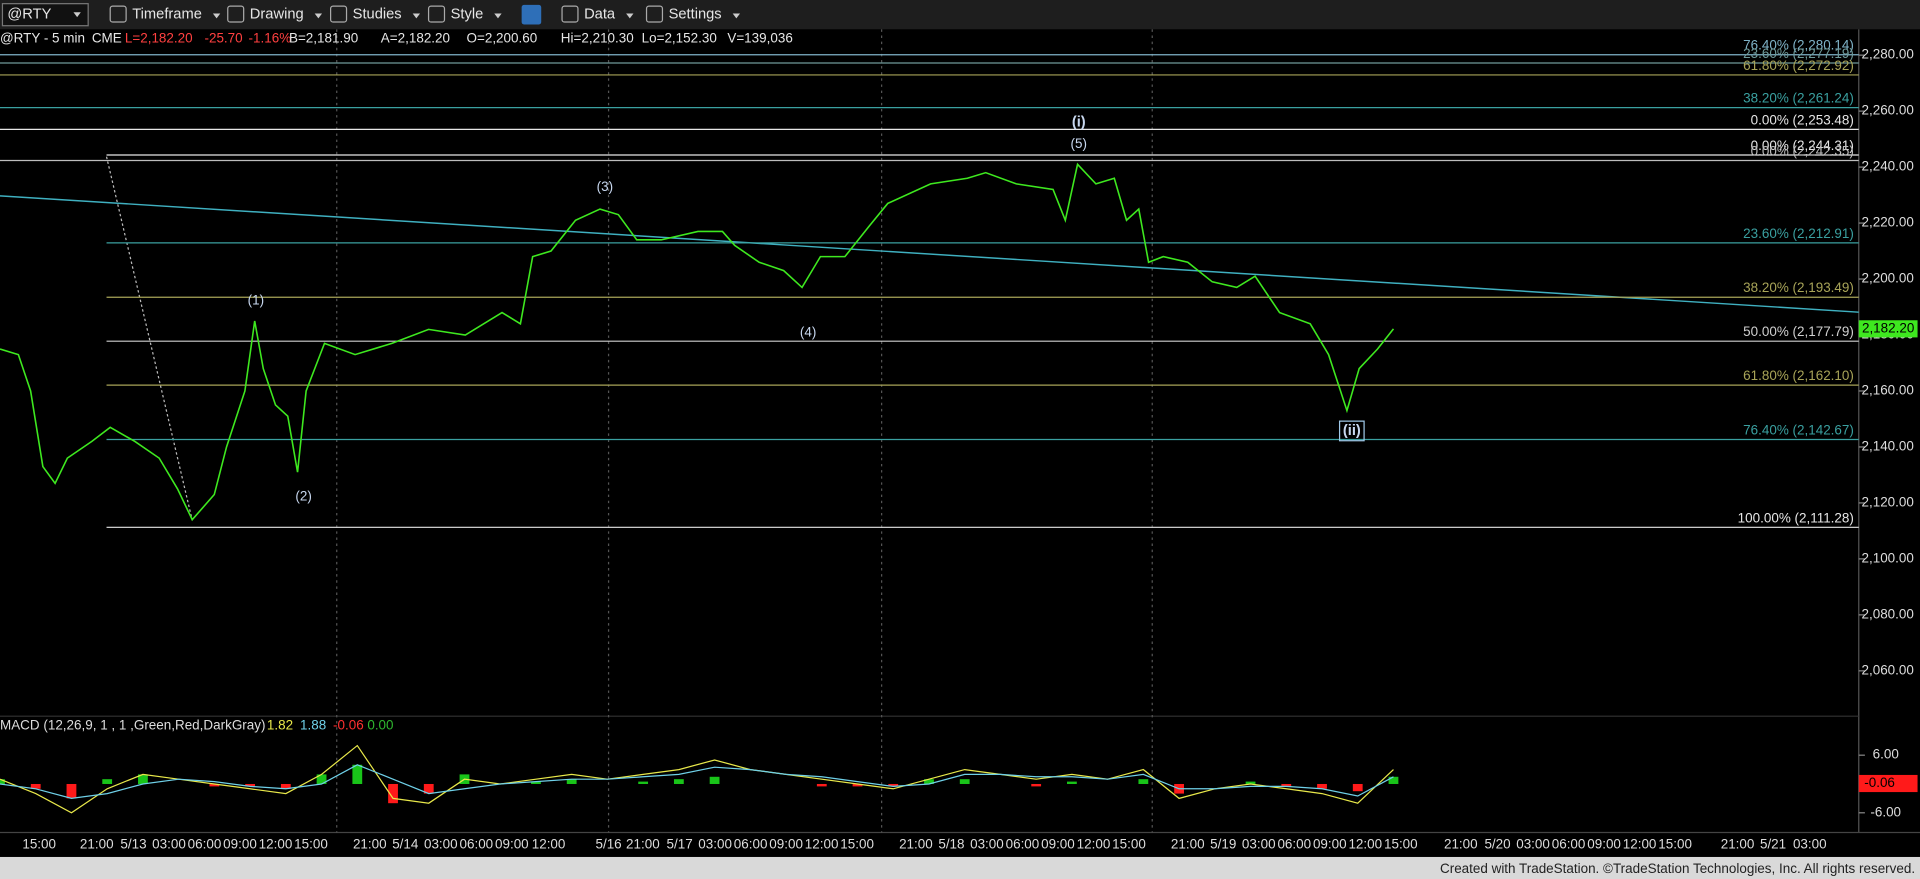  Describe the element at coordinates (1798, 331) in the screenshot. I see `fib-level-label: 50.00% (2,177.79)` at that location.